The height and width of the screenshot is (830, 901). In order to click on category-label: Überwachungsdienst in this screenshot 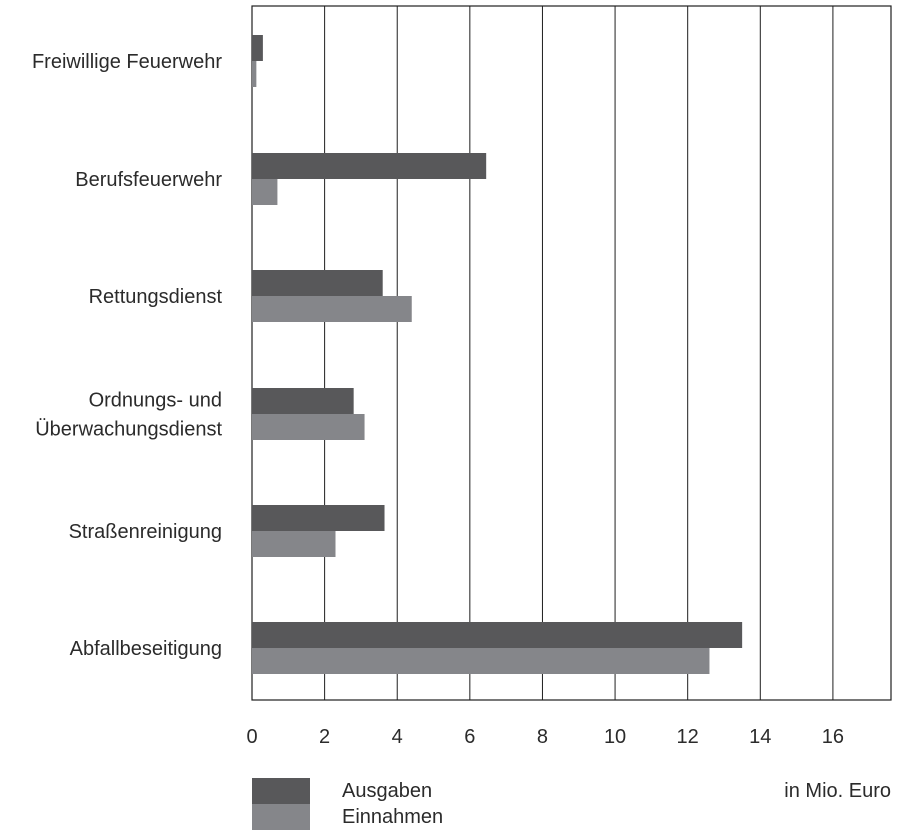, I will do `click(128, 430)`.